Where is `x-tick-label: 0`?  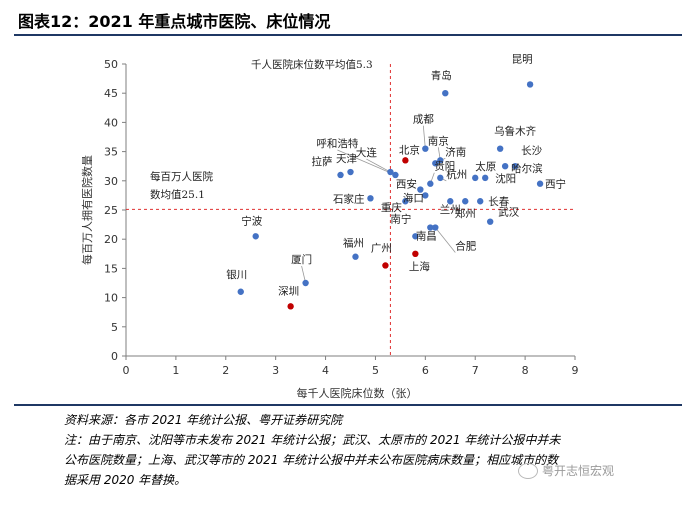 x-tick-label: 0 is located at coordinates (126, 370).